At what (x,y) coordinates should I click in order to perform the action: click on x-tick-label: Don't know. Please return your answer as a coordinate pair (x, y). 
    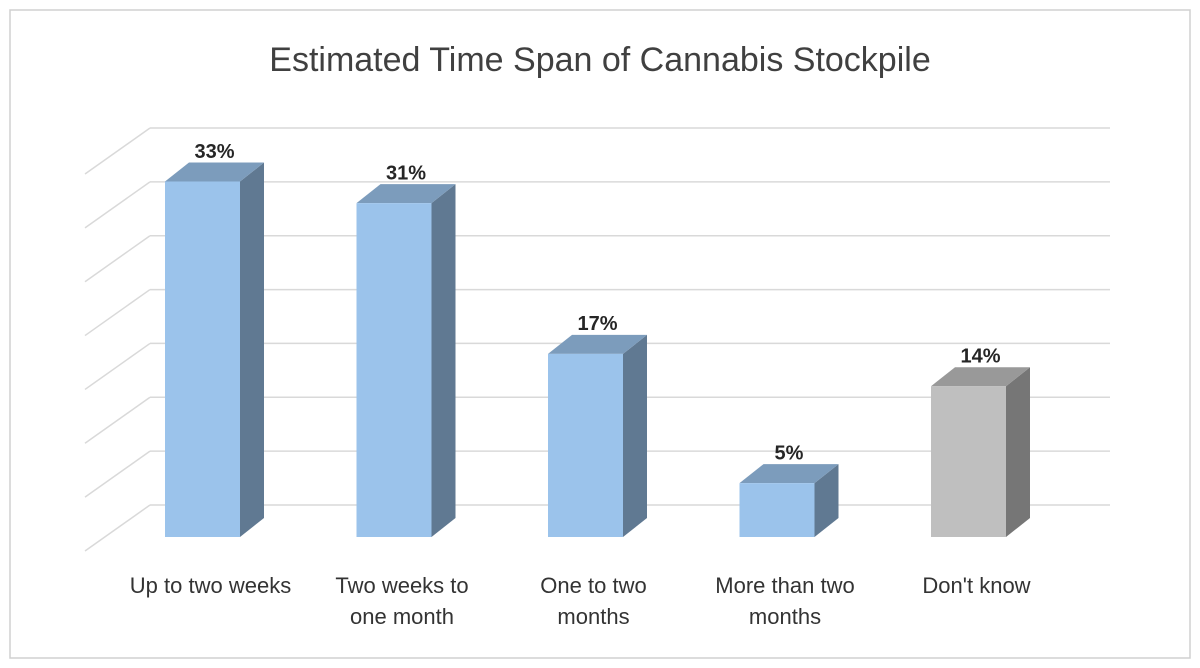
    Looking at the image, I should click on (976, 585).